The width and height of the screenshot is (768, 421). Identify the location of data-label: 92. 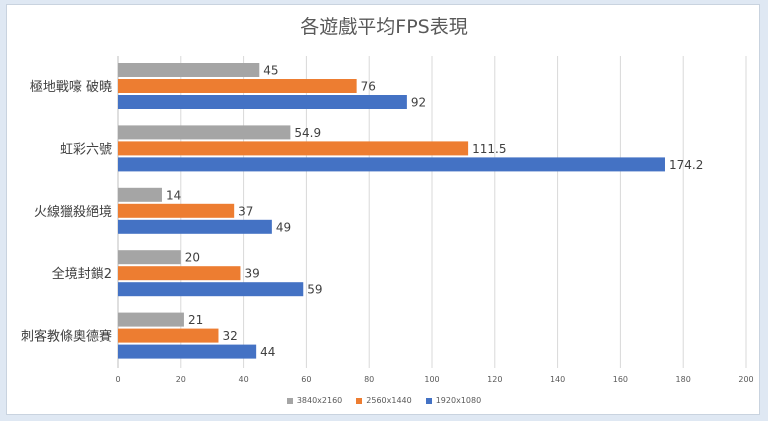
(418, 103).